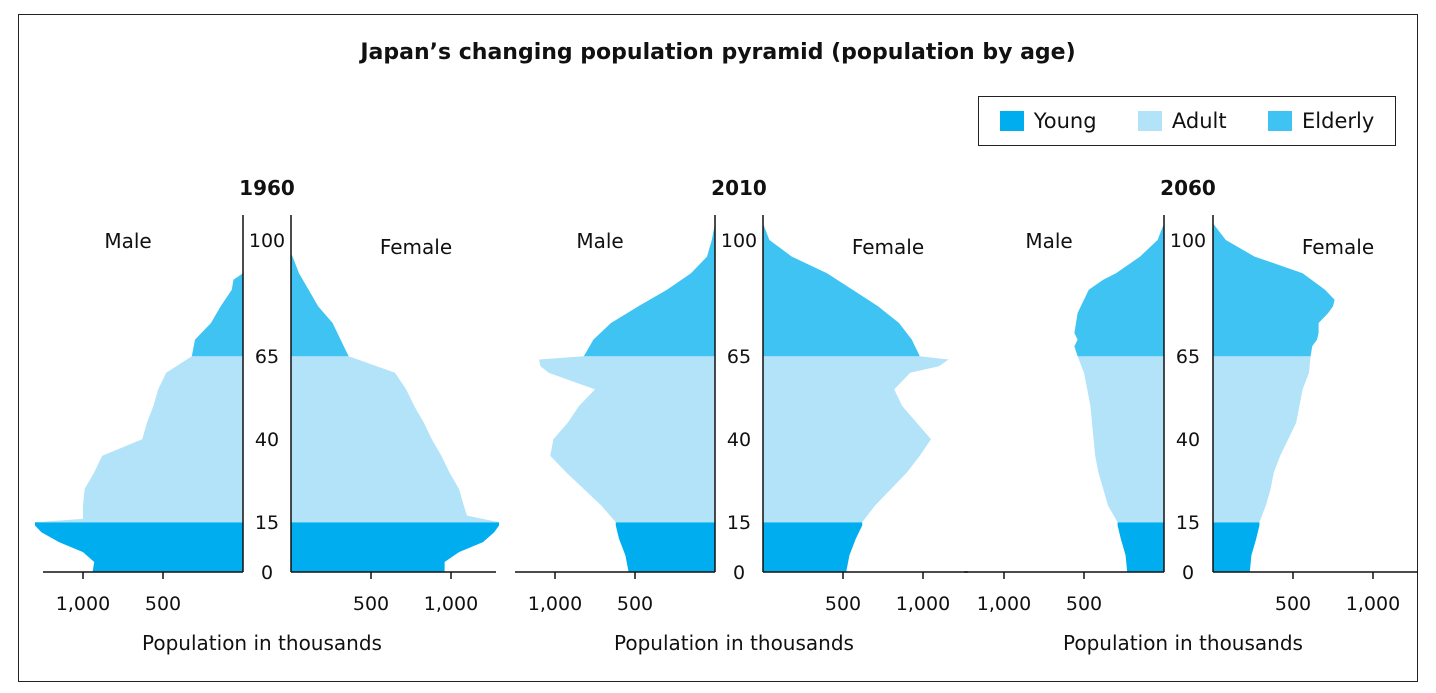 The height and width of the screenshot is (693, 1436). What do you see at coordinates (627, 439) in the screenshot?
I see `pyramid-2010-male-adult` at bounding box center [627, 439].